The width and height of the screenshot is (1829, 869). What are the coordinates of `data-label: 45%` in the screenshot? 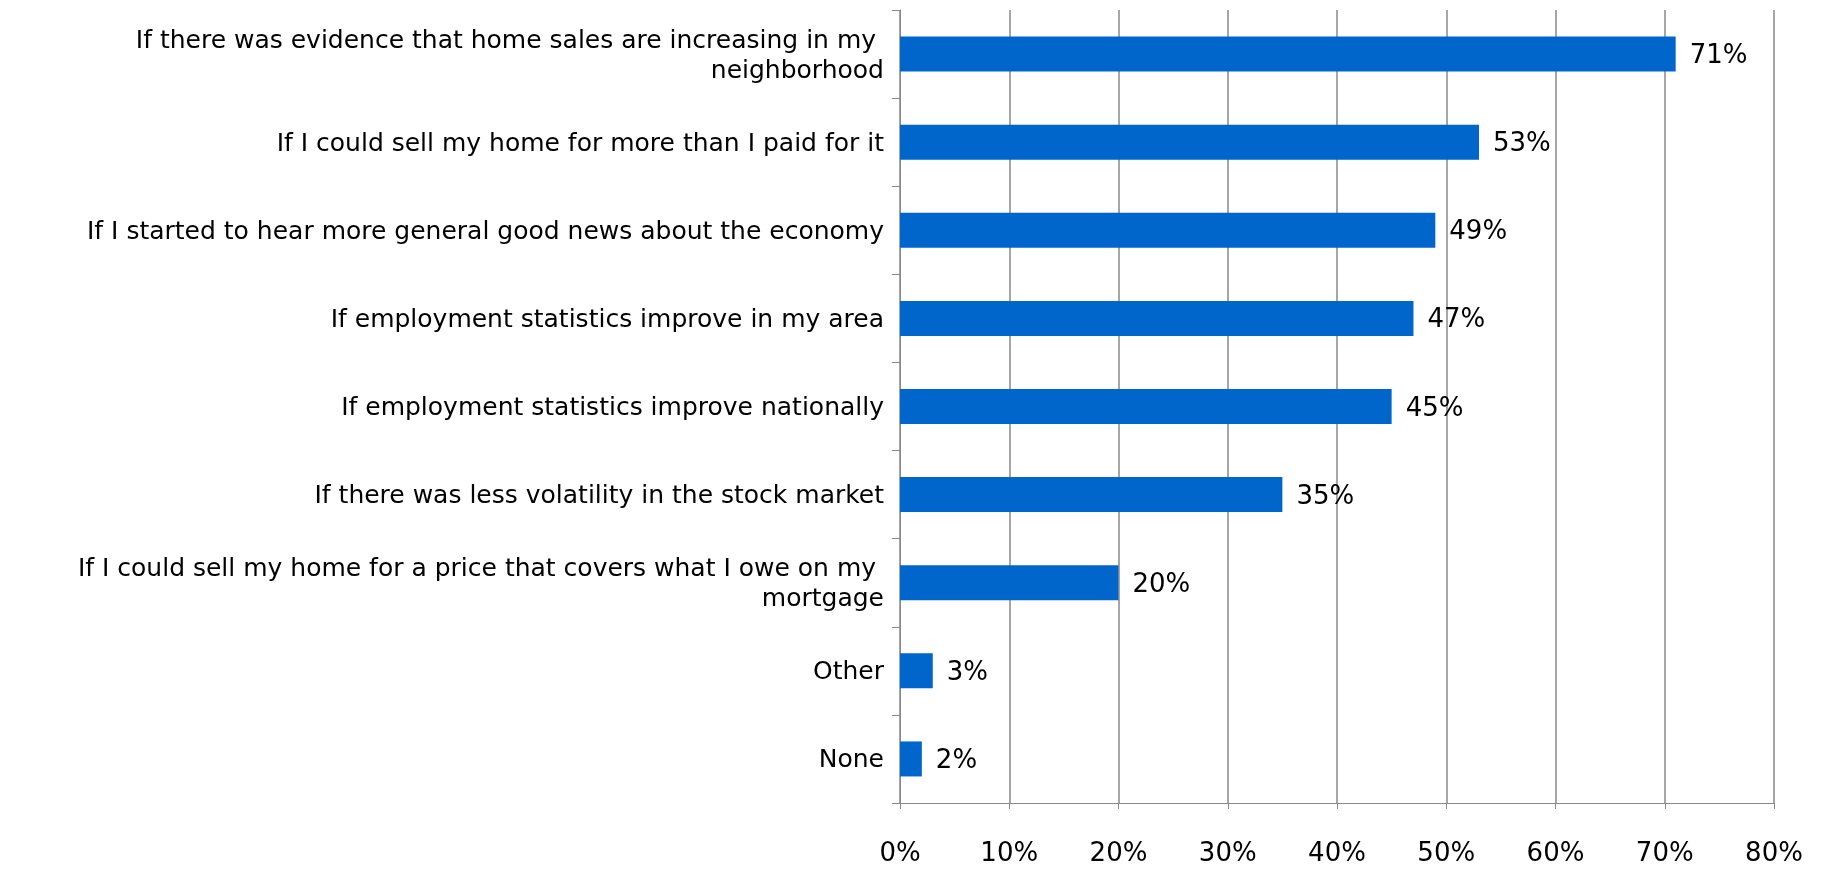 It's located at (1434, 406).